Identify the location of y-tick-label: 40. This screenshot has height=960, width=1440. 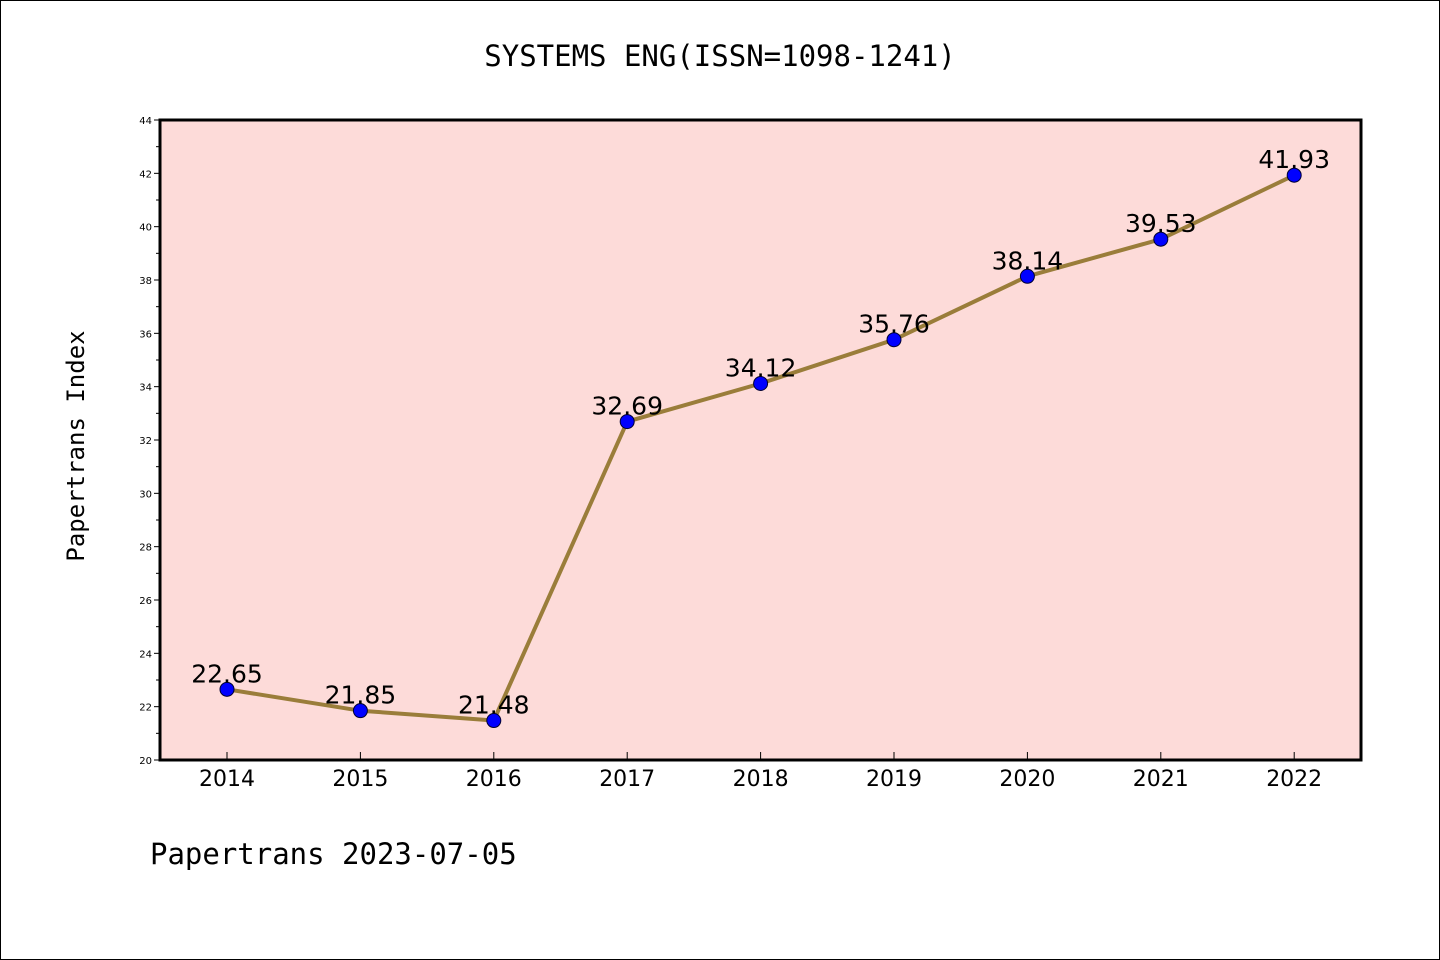
(145, 228).